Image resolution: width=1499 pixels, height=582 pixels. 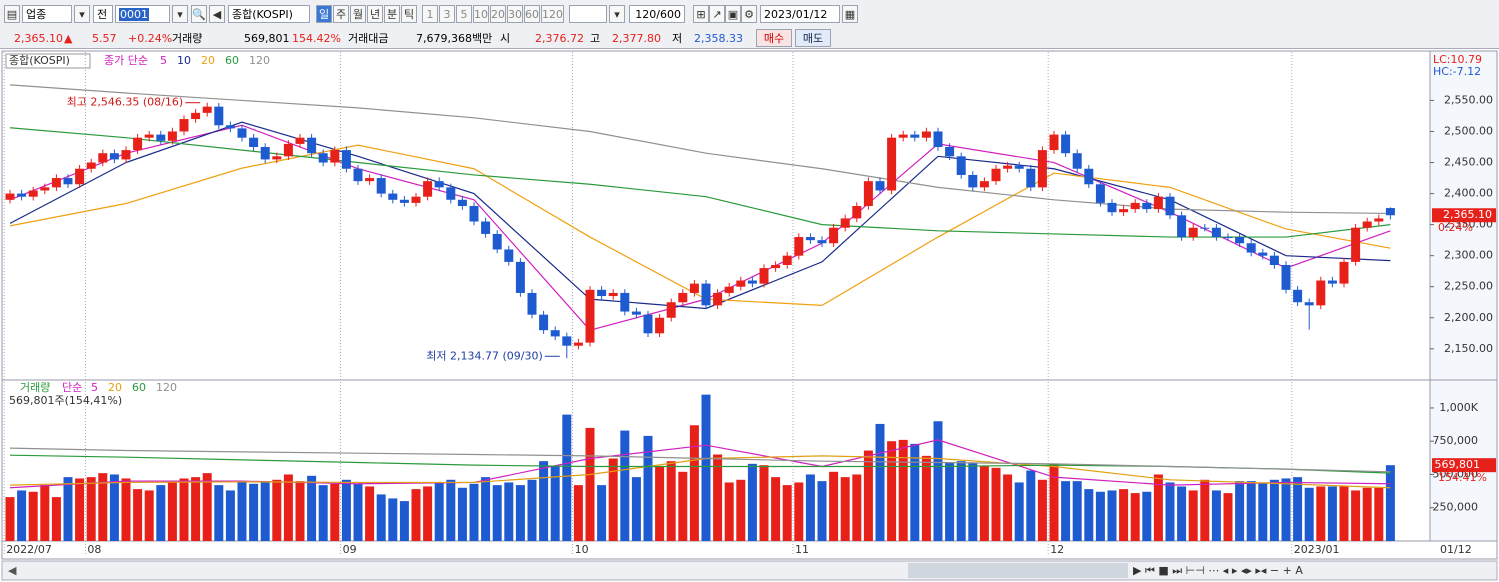 I want to click on legend-entry: 20, so click(x=115, y=387).